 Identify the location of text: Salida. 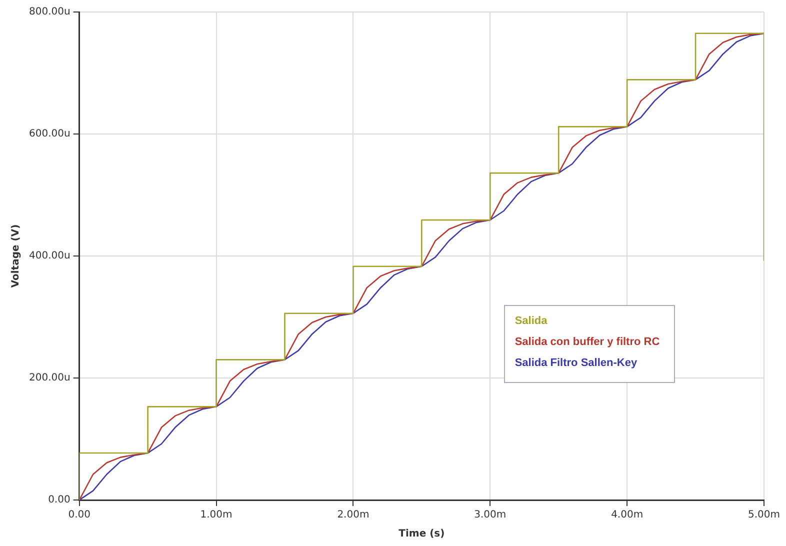
(531, 320).